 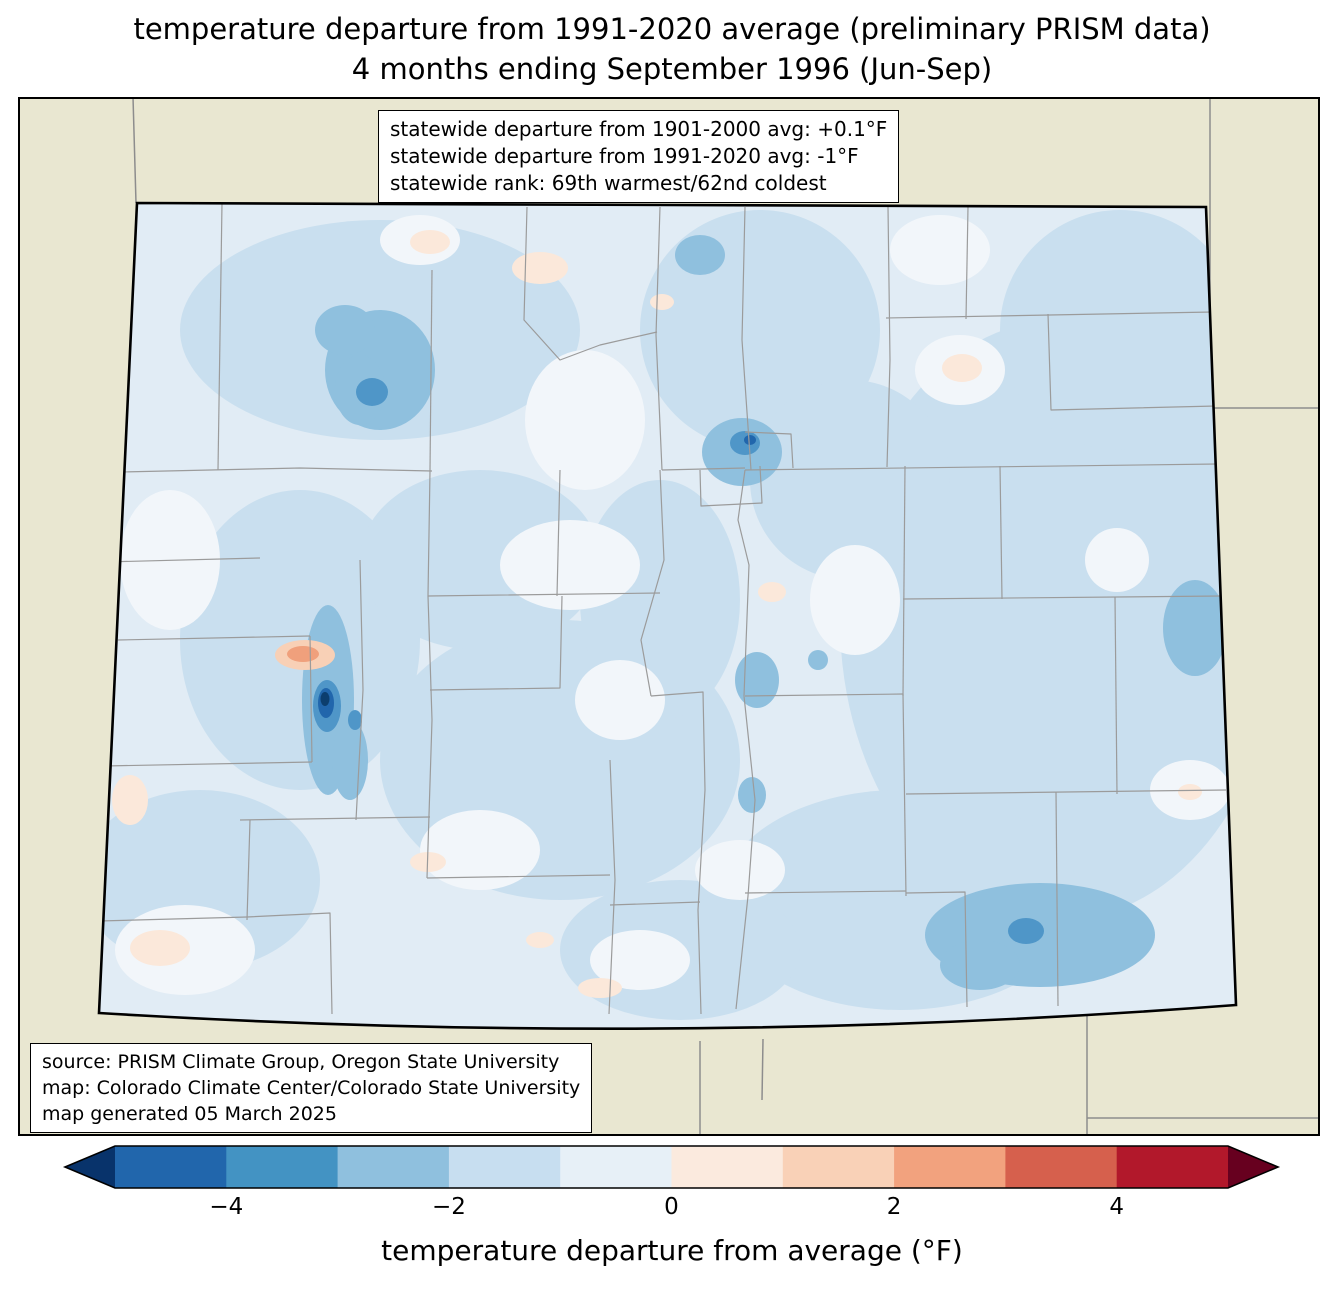 What do you see at coordinates (90, 1167) in the screenshot?
I see `colorbar-left-arrow` at bounding box center [90, 1167].